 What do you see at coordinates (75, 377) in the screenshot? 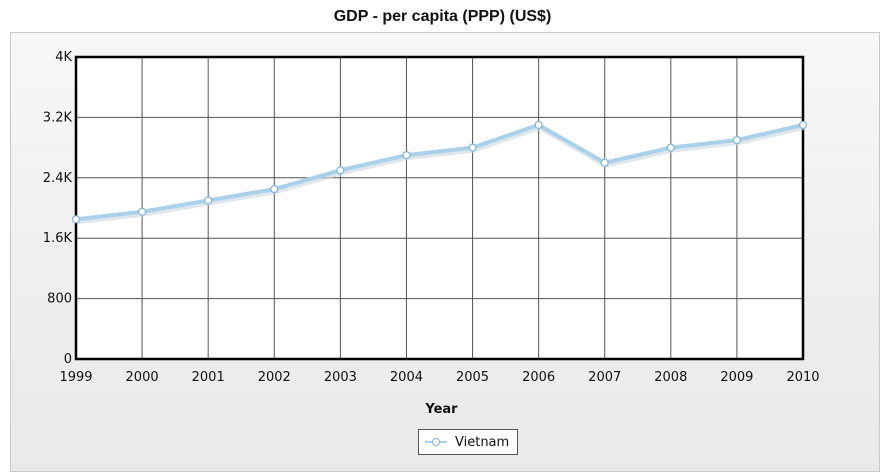
I see `x-tick-label: 1999` at bounding box center [75, 377].